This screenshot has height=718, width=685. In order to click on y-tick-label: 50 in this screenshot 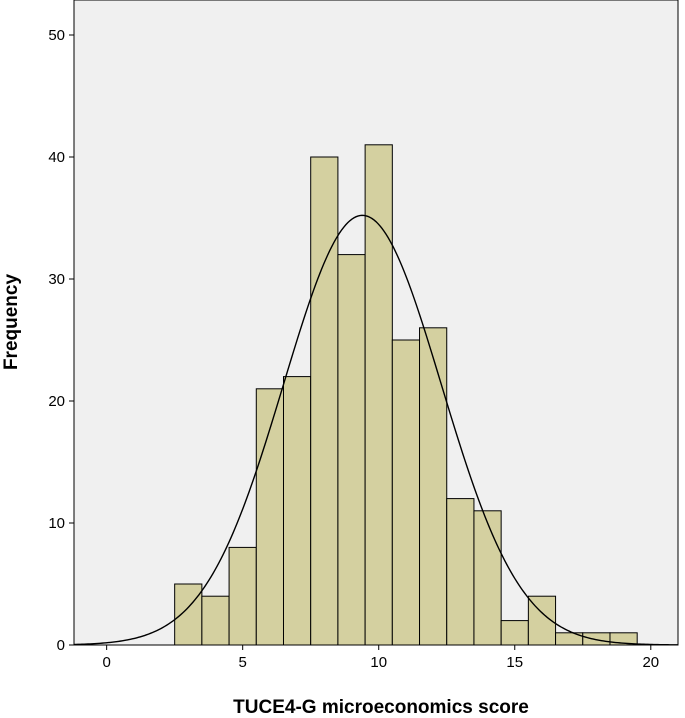, I will do `click(56, 35)`.